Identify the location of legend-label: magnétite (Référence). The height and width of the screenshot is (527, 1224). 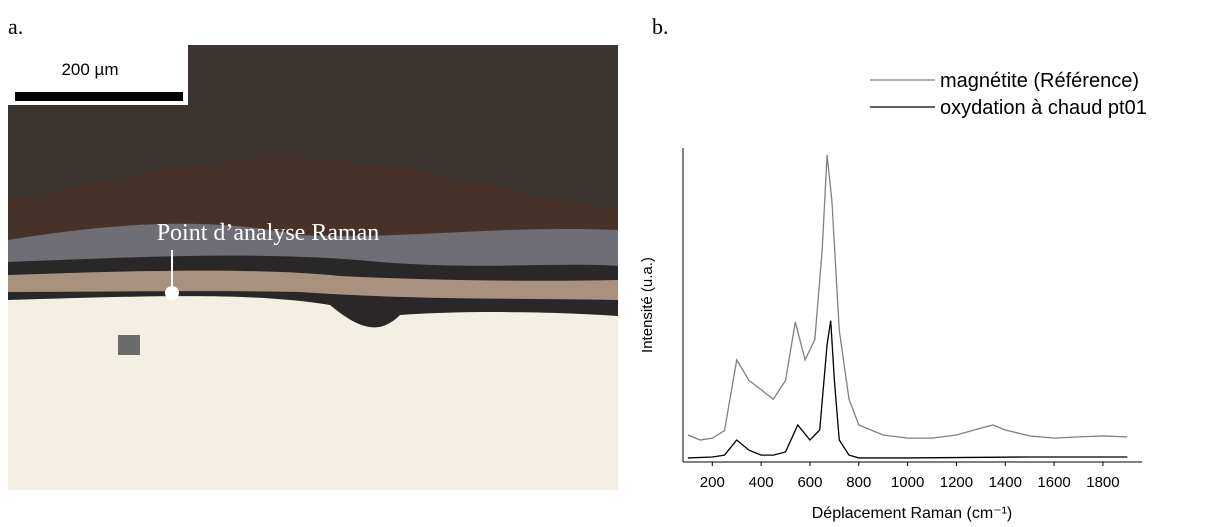
(1039, 81).